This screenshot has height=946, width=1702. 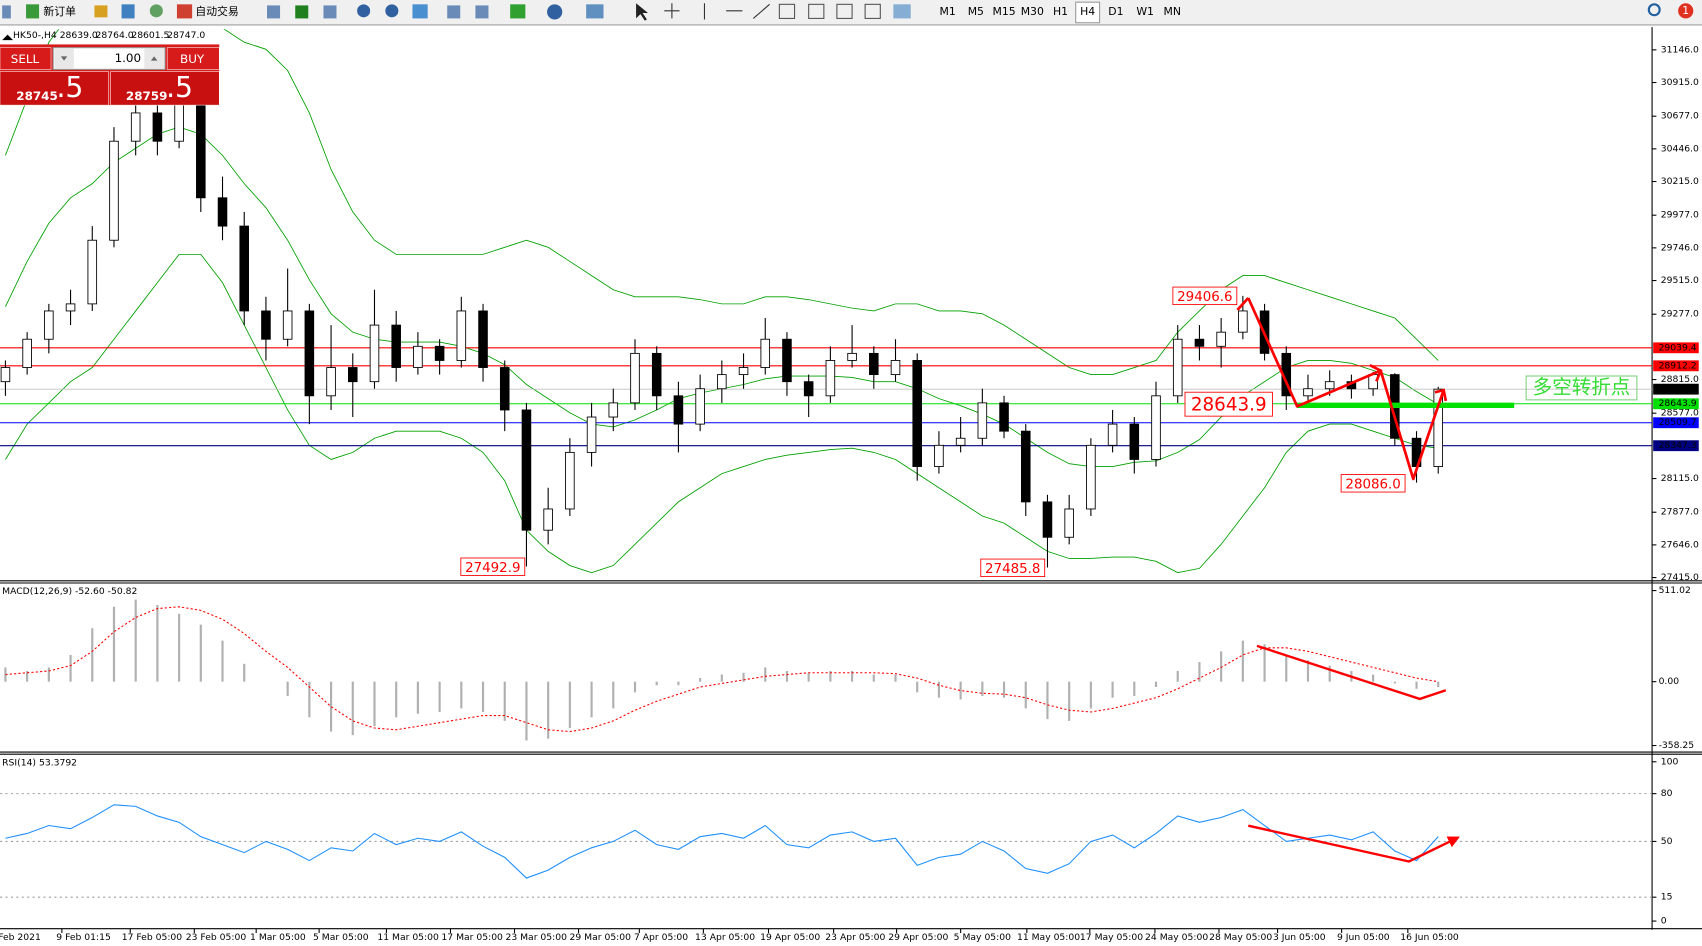 I want to click on x-tick-label: 5 May 05:00, so click(x=982, y=937).